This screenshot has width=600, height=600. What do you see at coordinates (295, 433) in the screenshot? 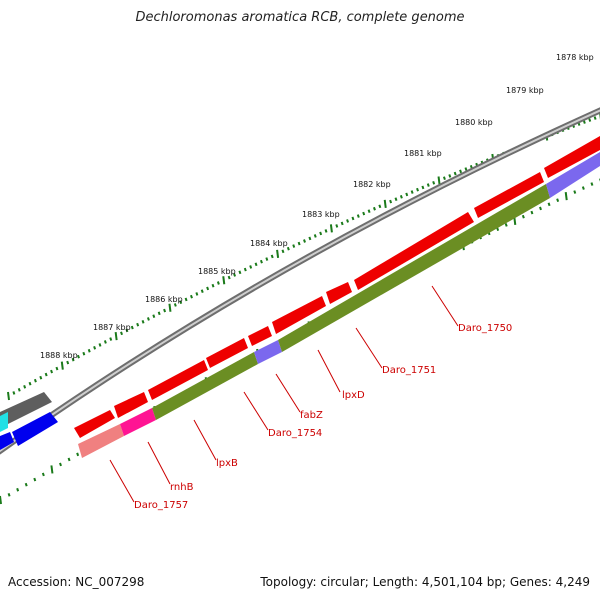
I see `gene-label: Daro_1754` at bounding box center [295, 433].